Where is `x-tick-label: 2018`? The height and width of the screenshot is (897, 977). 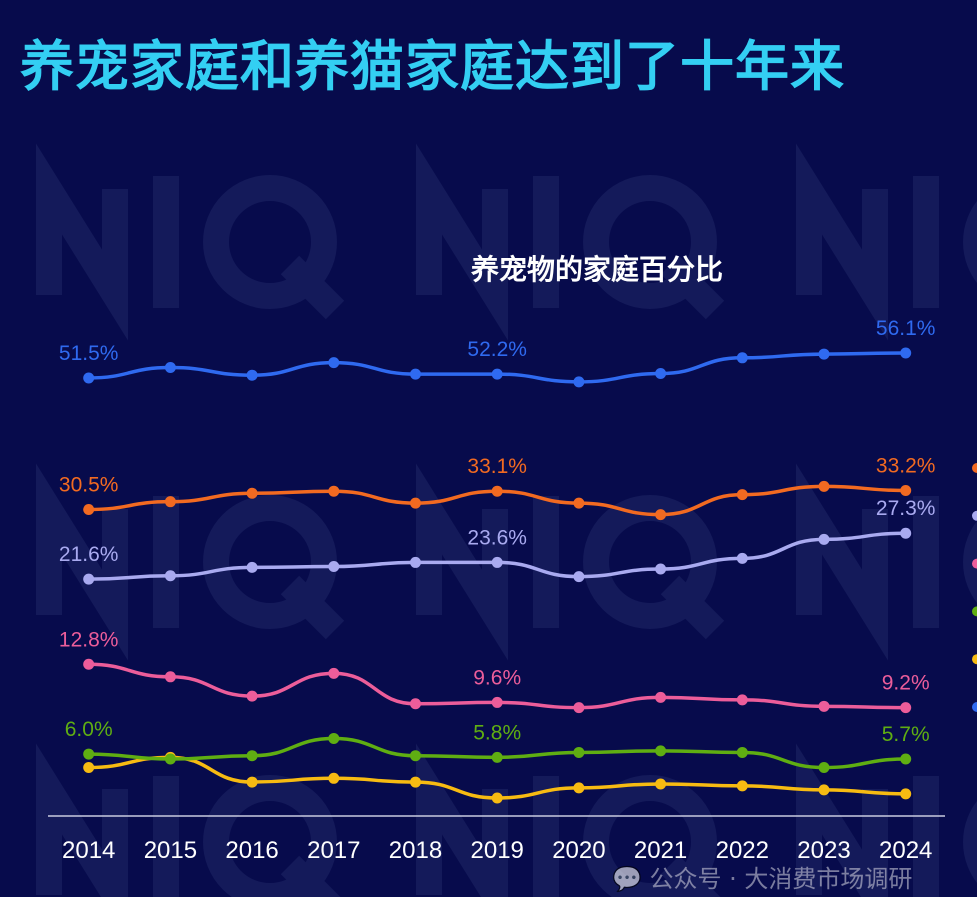 x-tick-label: 2018 is located at coordinates (415, 850).